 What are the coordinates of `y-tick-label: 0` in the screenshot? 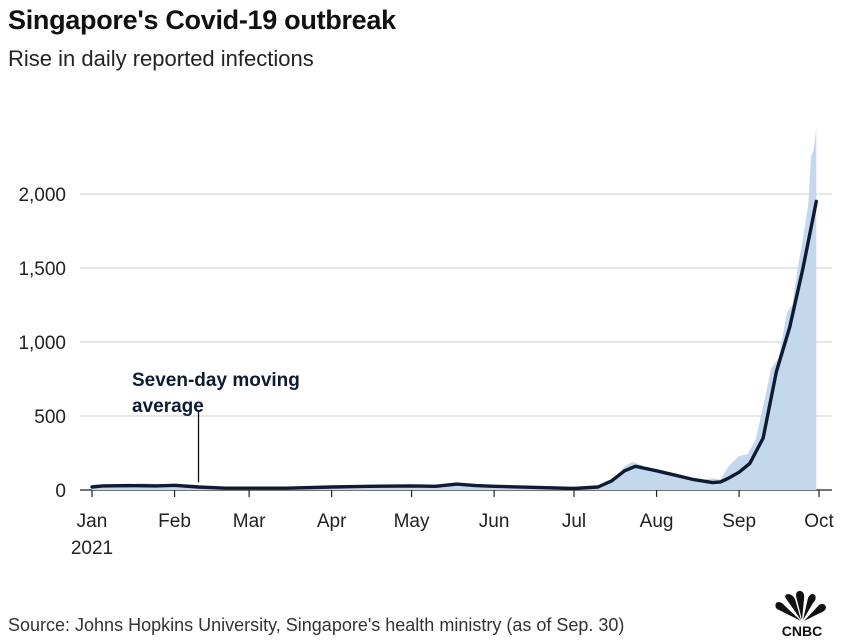 It's located at (60, 491).